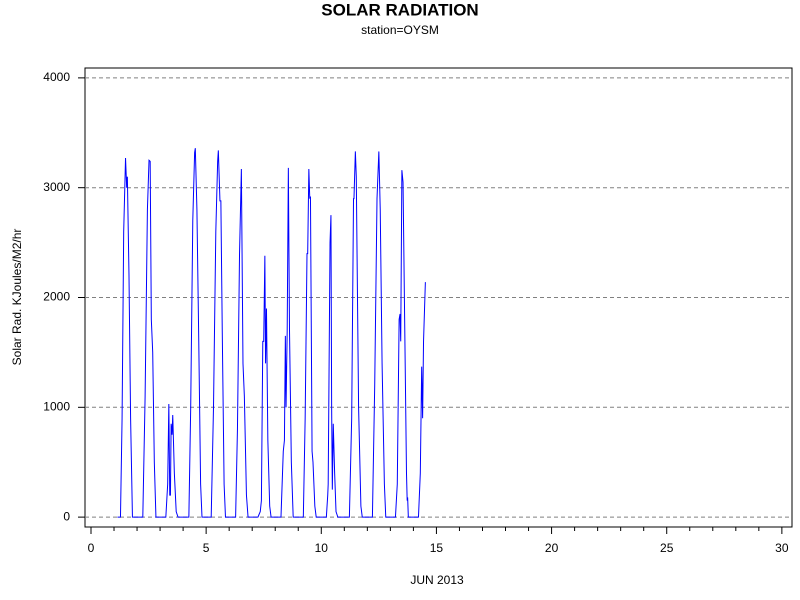 The width and height of the screenshot is (800, 600). What do you see at coordinates (66, 516) in the screenshot?
I see `y-tick-label: 0` at bounding box center [66, 516].